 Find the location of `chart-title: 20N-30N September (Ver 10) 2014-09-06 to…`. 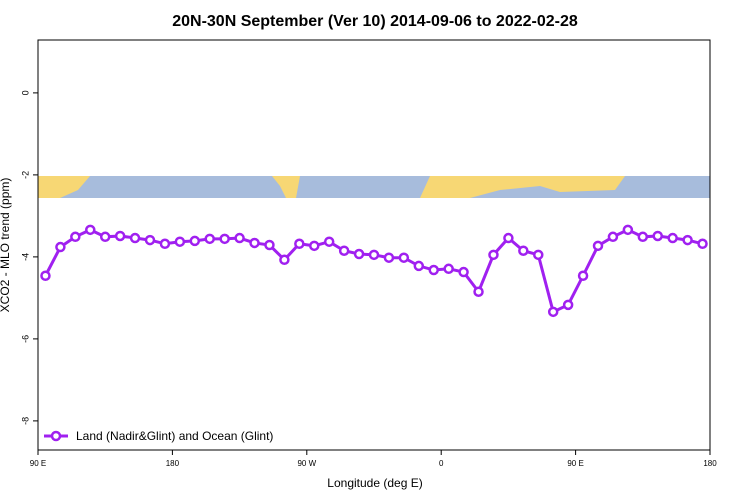

chart-title: 20N-30N September (Ver 10) 2014-09-06 to… is located at coordinates (375, 21).